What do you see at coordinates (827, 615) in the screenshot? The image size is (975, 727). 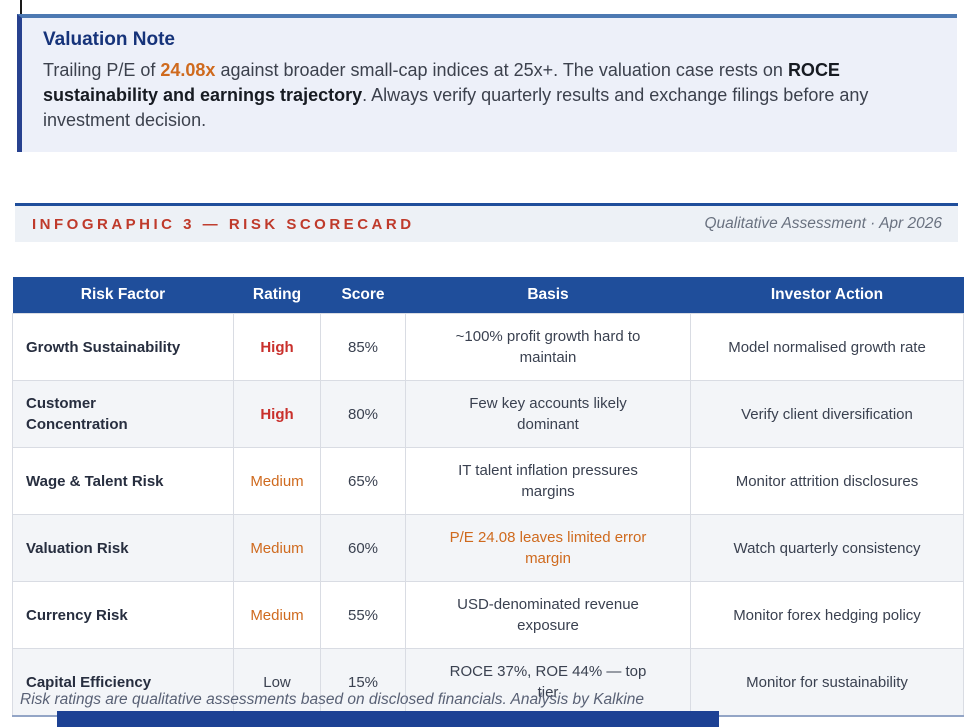 I see `cell-action: Monitor forex hedging policy` at bounding box center [827, 615].